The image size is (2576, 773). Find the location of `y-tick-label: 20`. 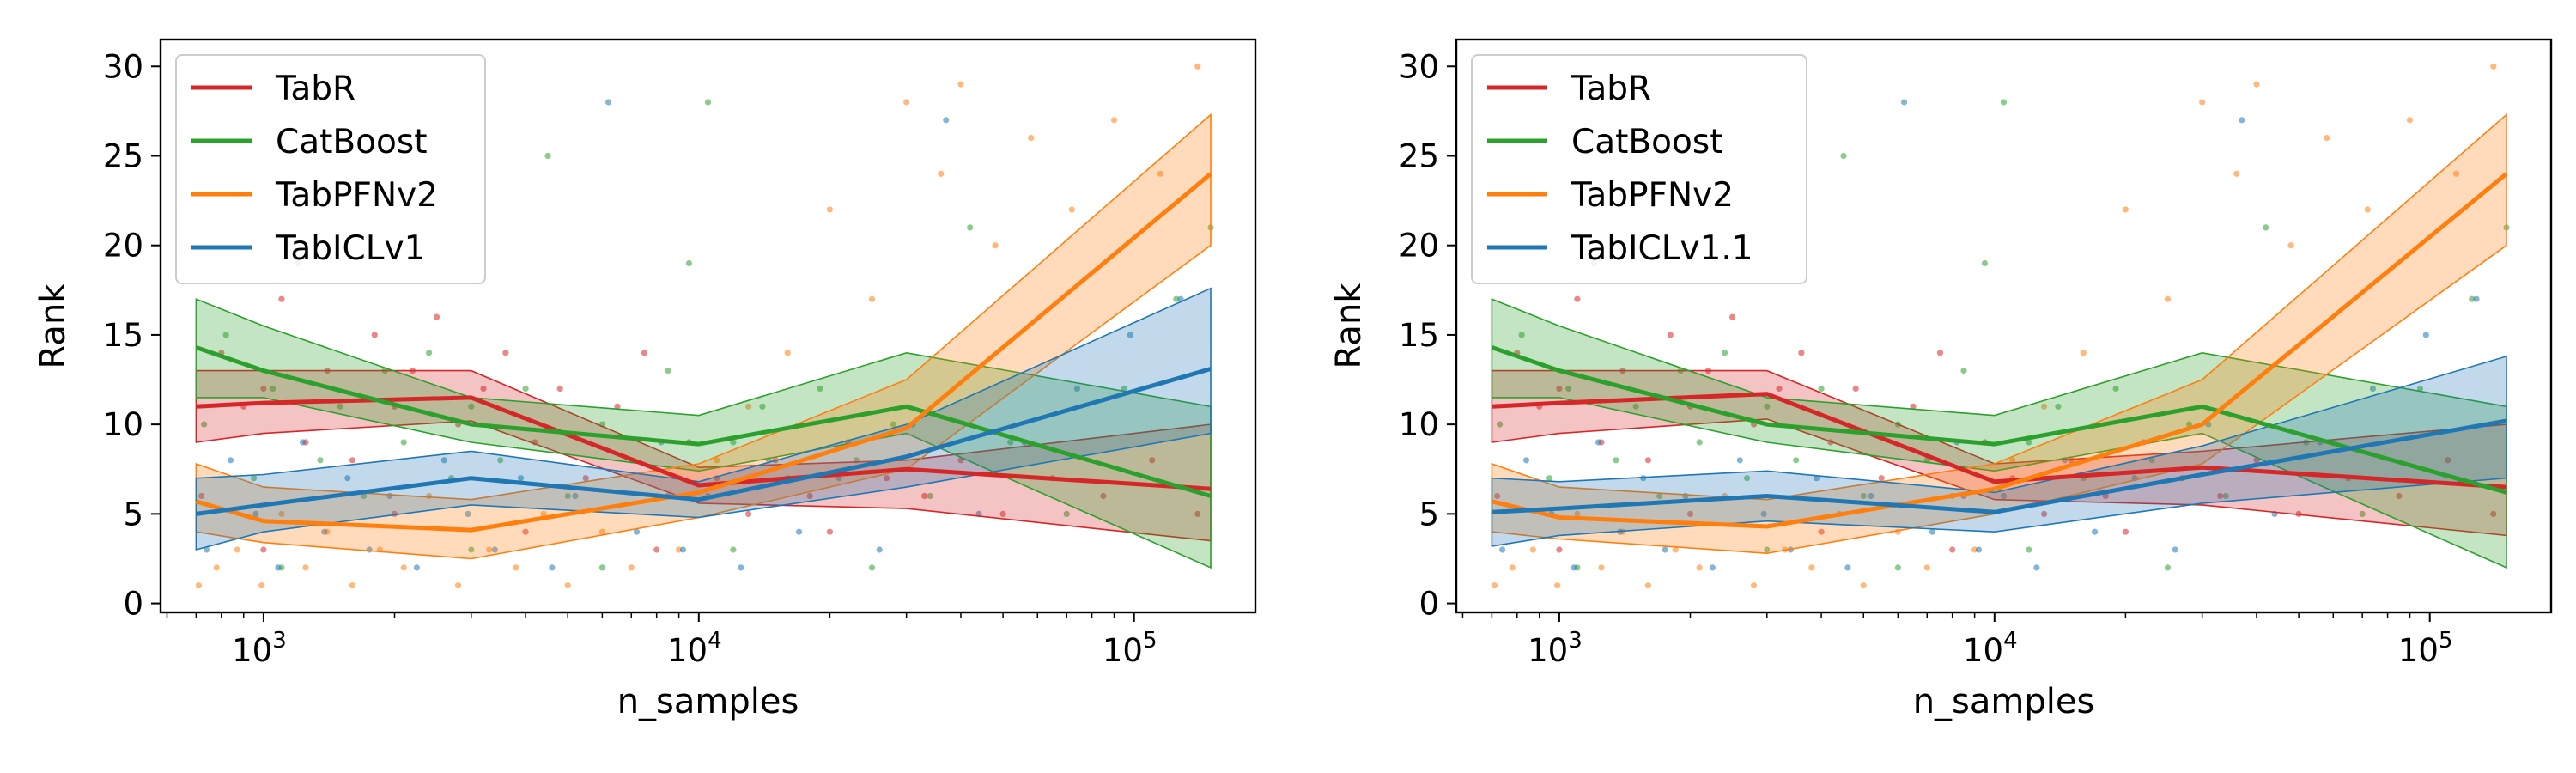

y-tick-label: 20 is located at coordinates (123, 246).